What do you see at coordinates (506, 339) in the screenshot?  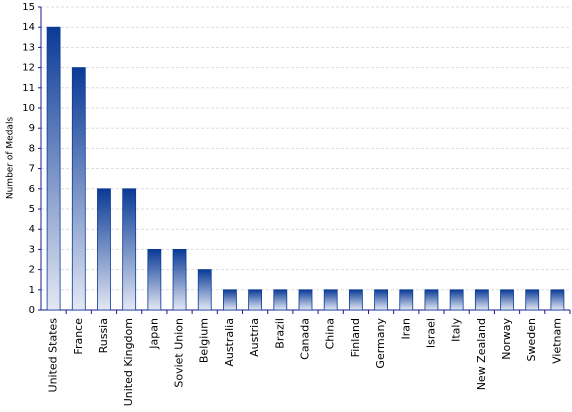 I see `x-tick-label: Norway` at bounding box center [506, 339].